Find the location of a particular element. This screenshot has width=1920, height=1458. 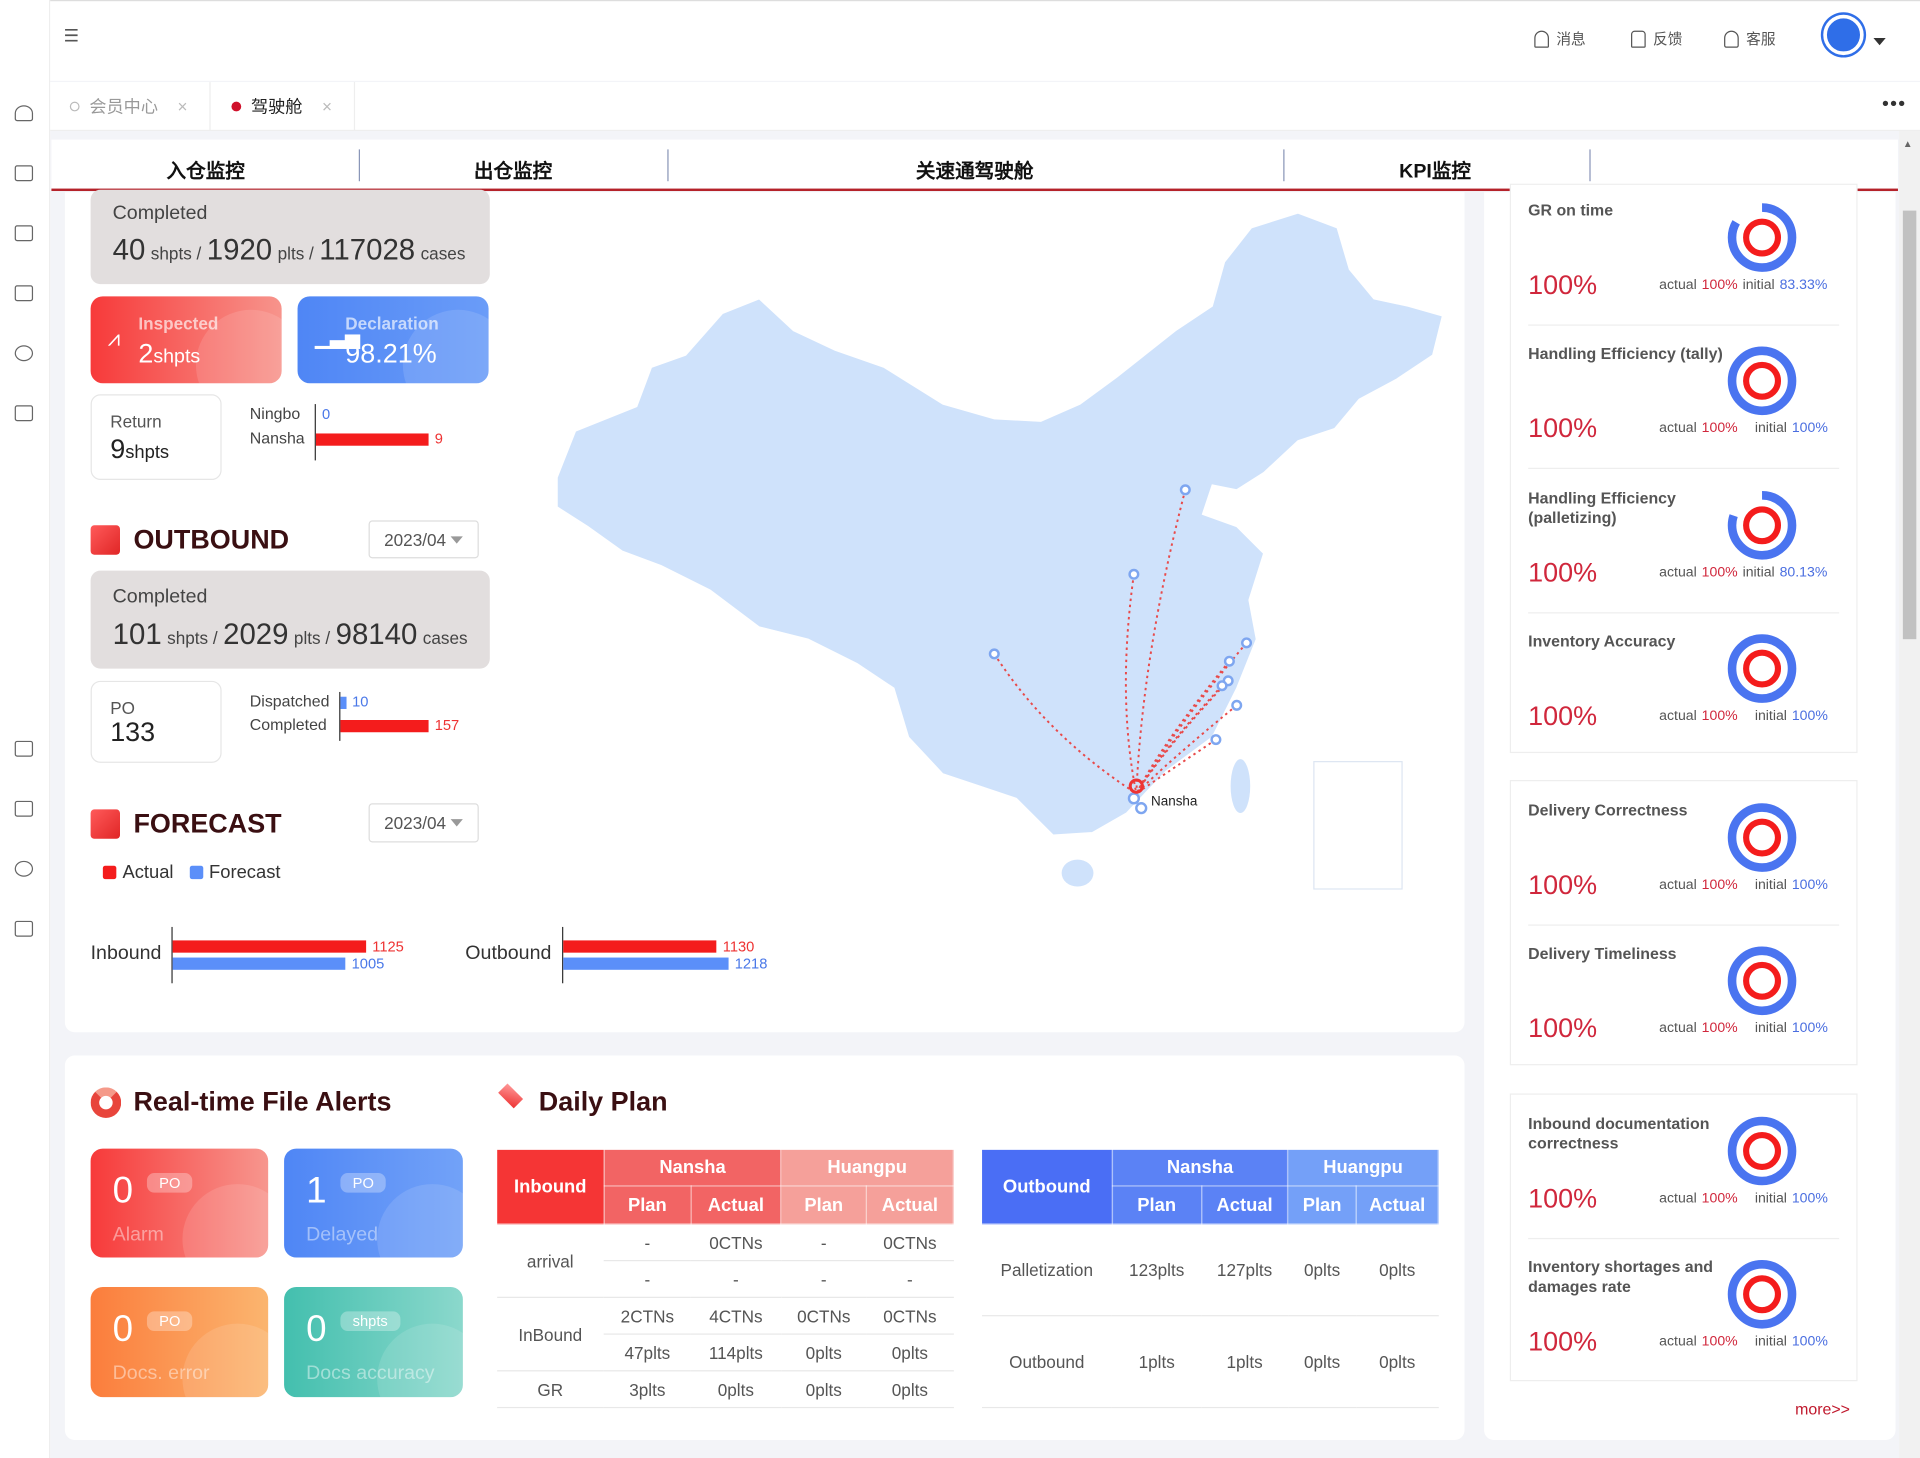

route-line is located at coordinates (1161, 641).